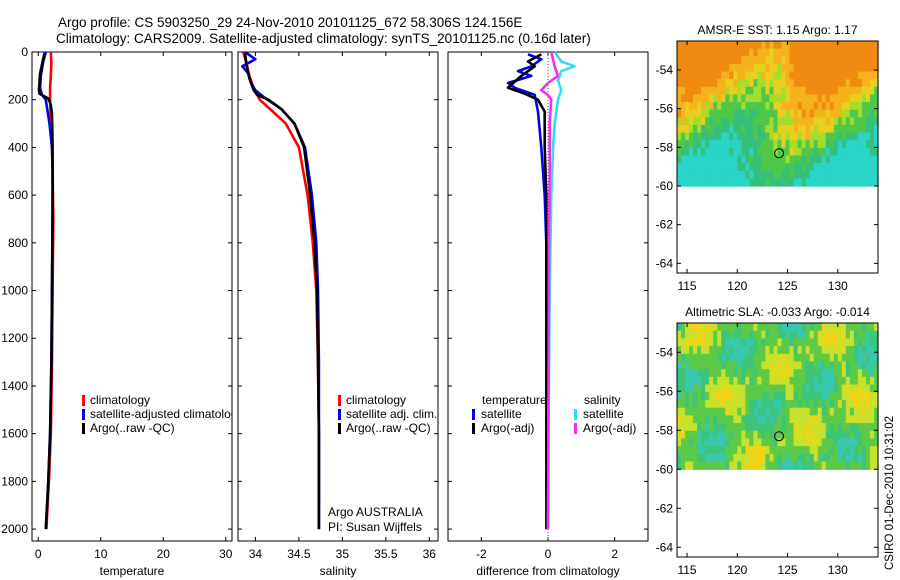 The height and width of the screenshot is (580, 900). I want to click on y-tick-label: -56, so click(665, 109).